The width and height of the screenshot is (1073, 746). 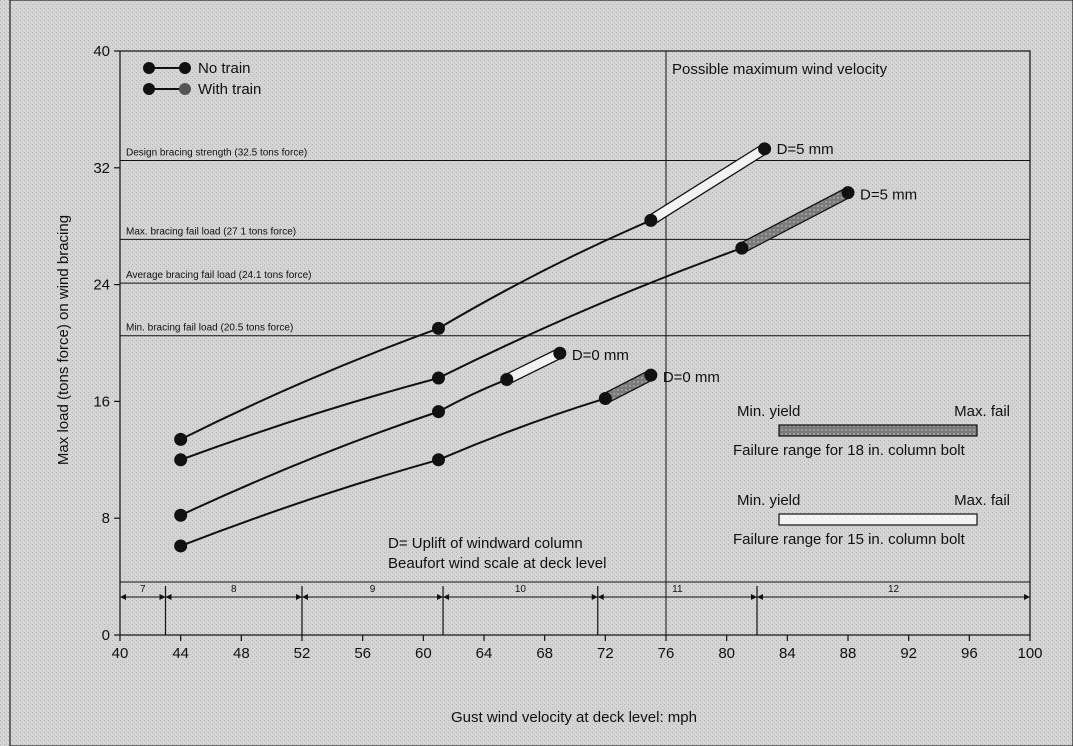 What do you see at coordinates (101, 285) in the screenshot?
I see `y-tick-label-3: 24` at bounding box center [101, 285].